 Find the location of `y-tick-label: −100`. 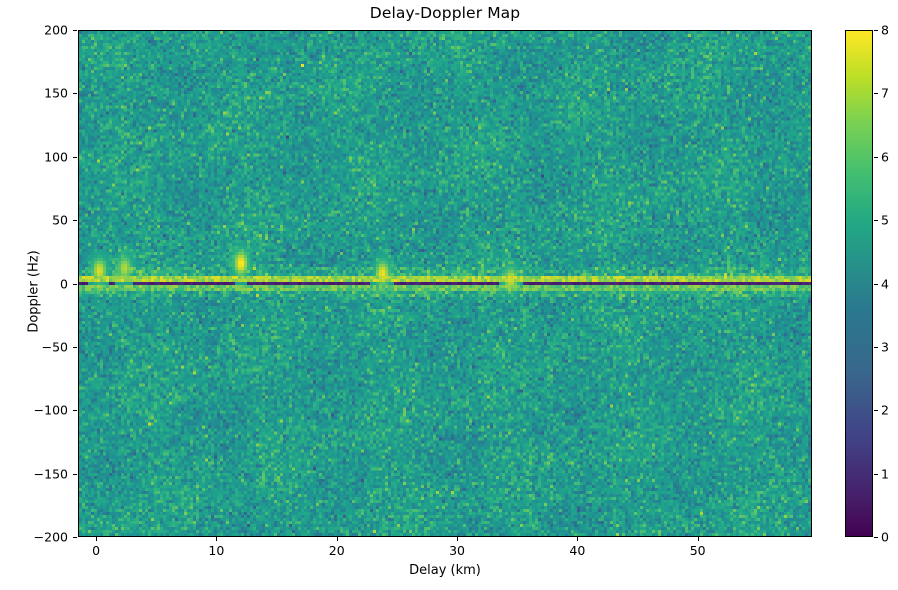

y-tick-label: −100 is located at coordinates (50, 410).